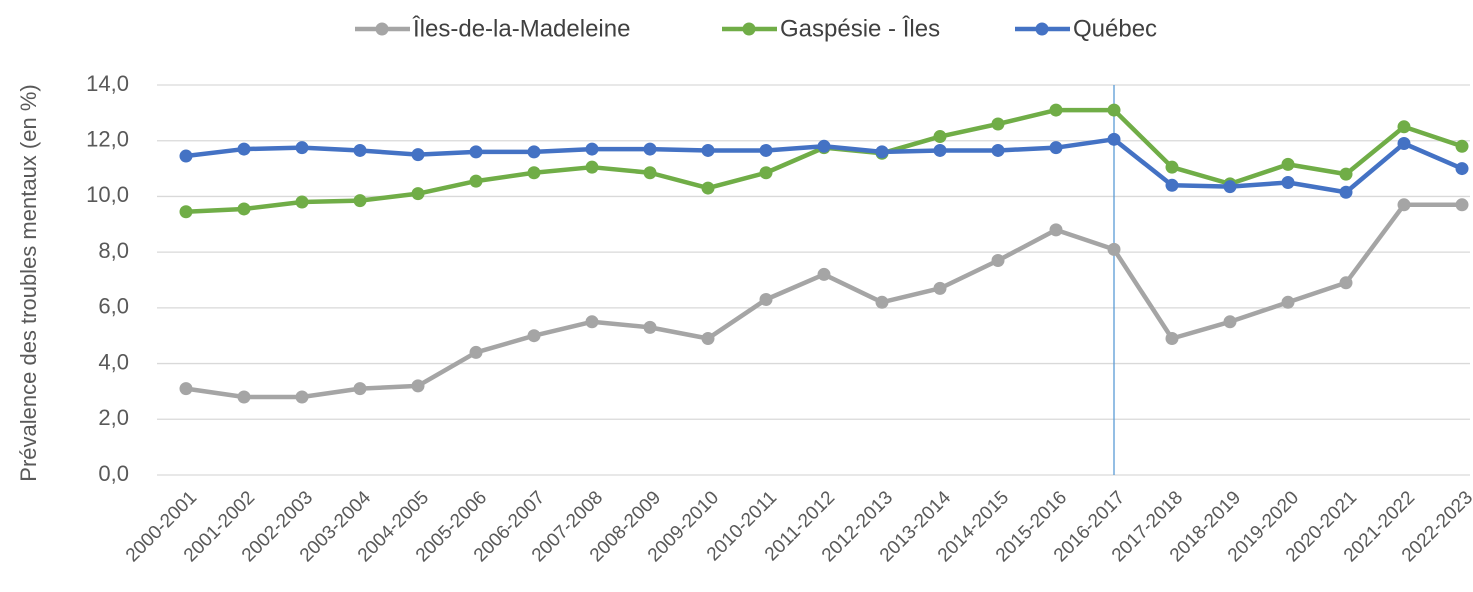 Image resolution: width=1473 pixels, height=592 pixels. What do you see at coordinates (1115, 28) in the screenshot?
I see `legend-label: Québec` at bounding box center [1115, 28].